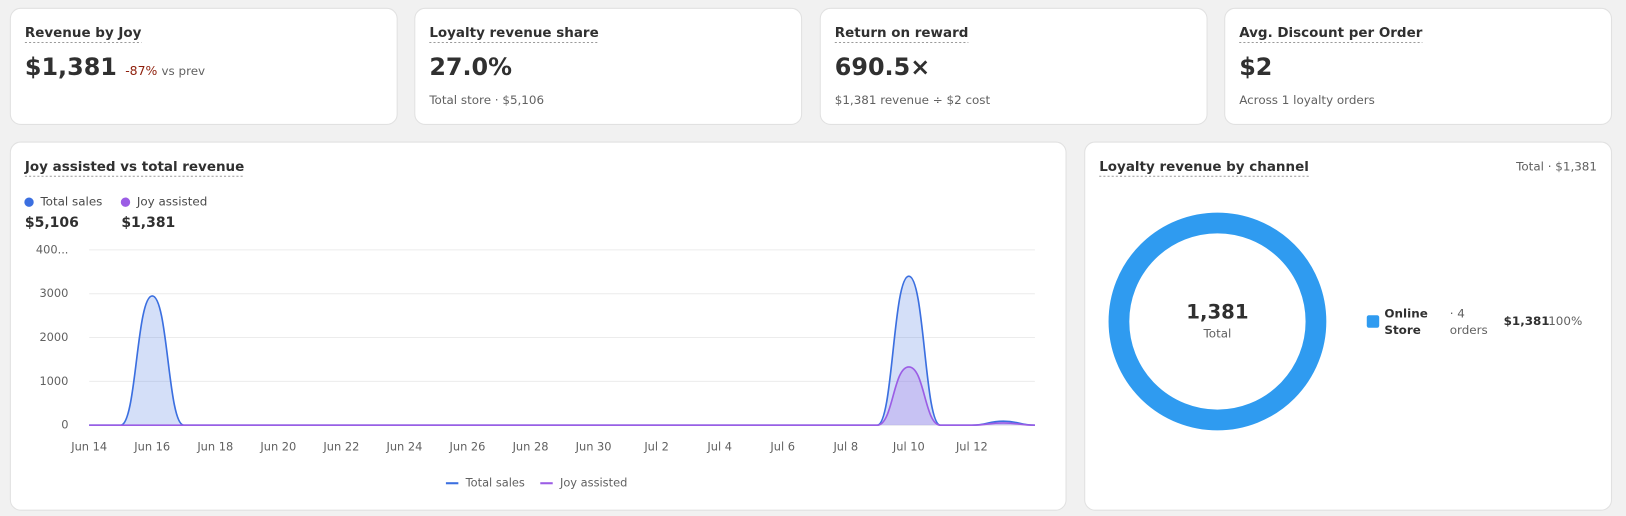  Describe the element at coordinates (530, 446) in the screenshot. I see `x-tick-label: Jun 28` at that location.